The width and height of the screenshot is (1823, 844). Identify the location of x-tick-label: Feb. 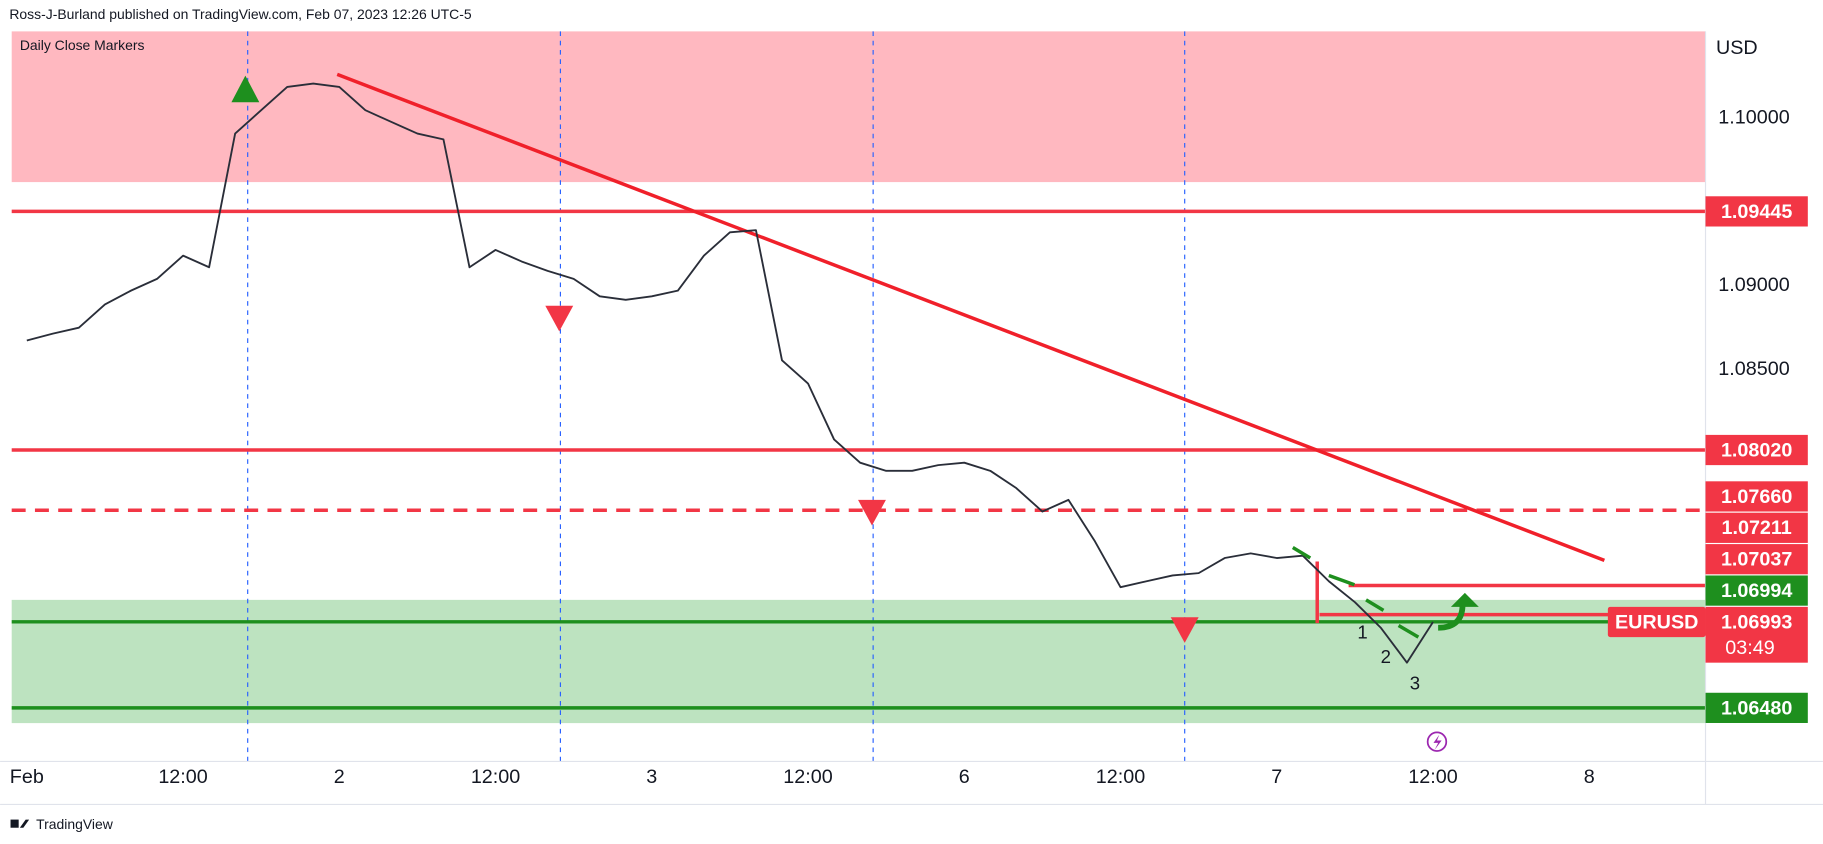
(27, 777).